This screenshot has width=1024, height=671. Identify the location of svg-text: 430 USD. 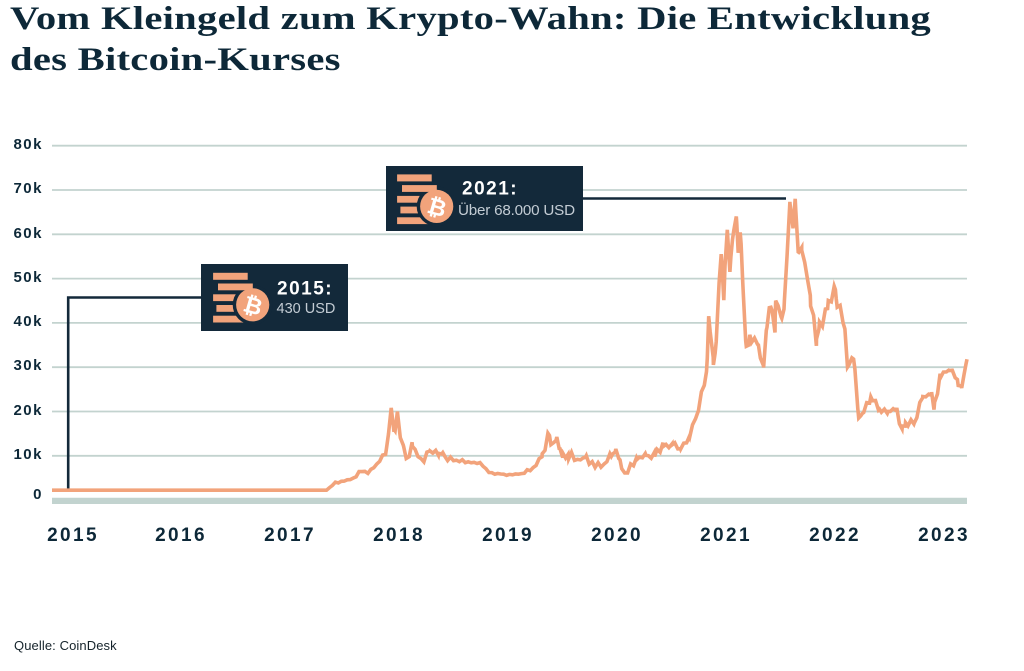
(306, 309).